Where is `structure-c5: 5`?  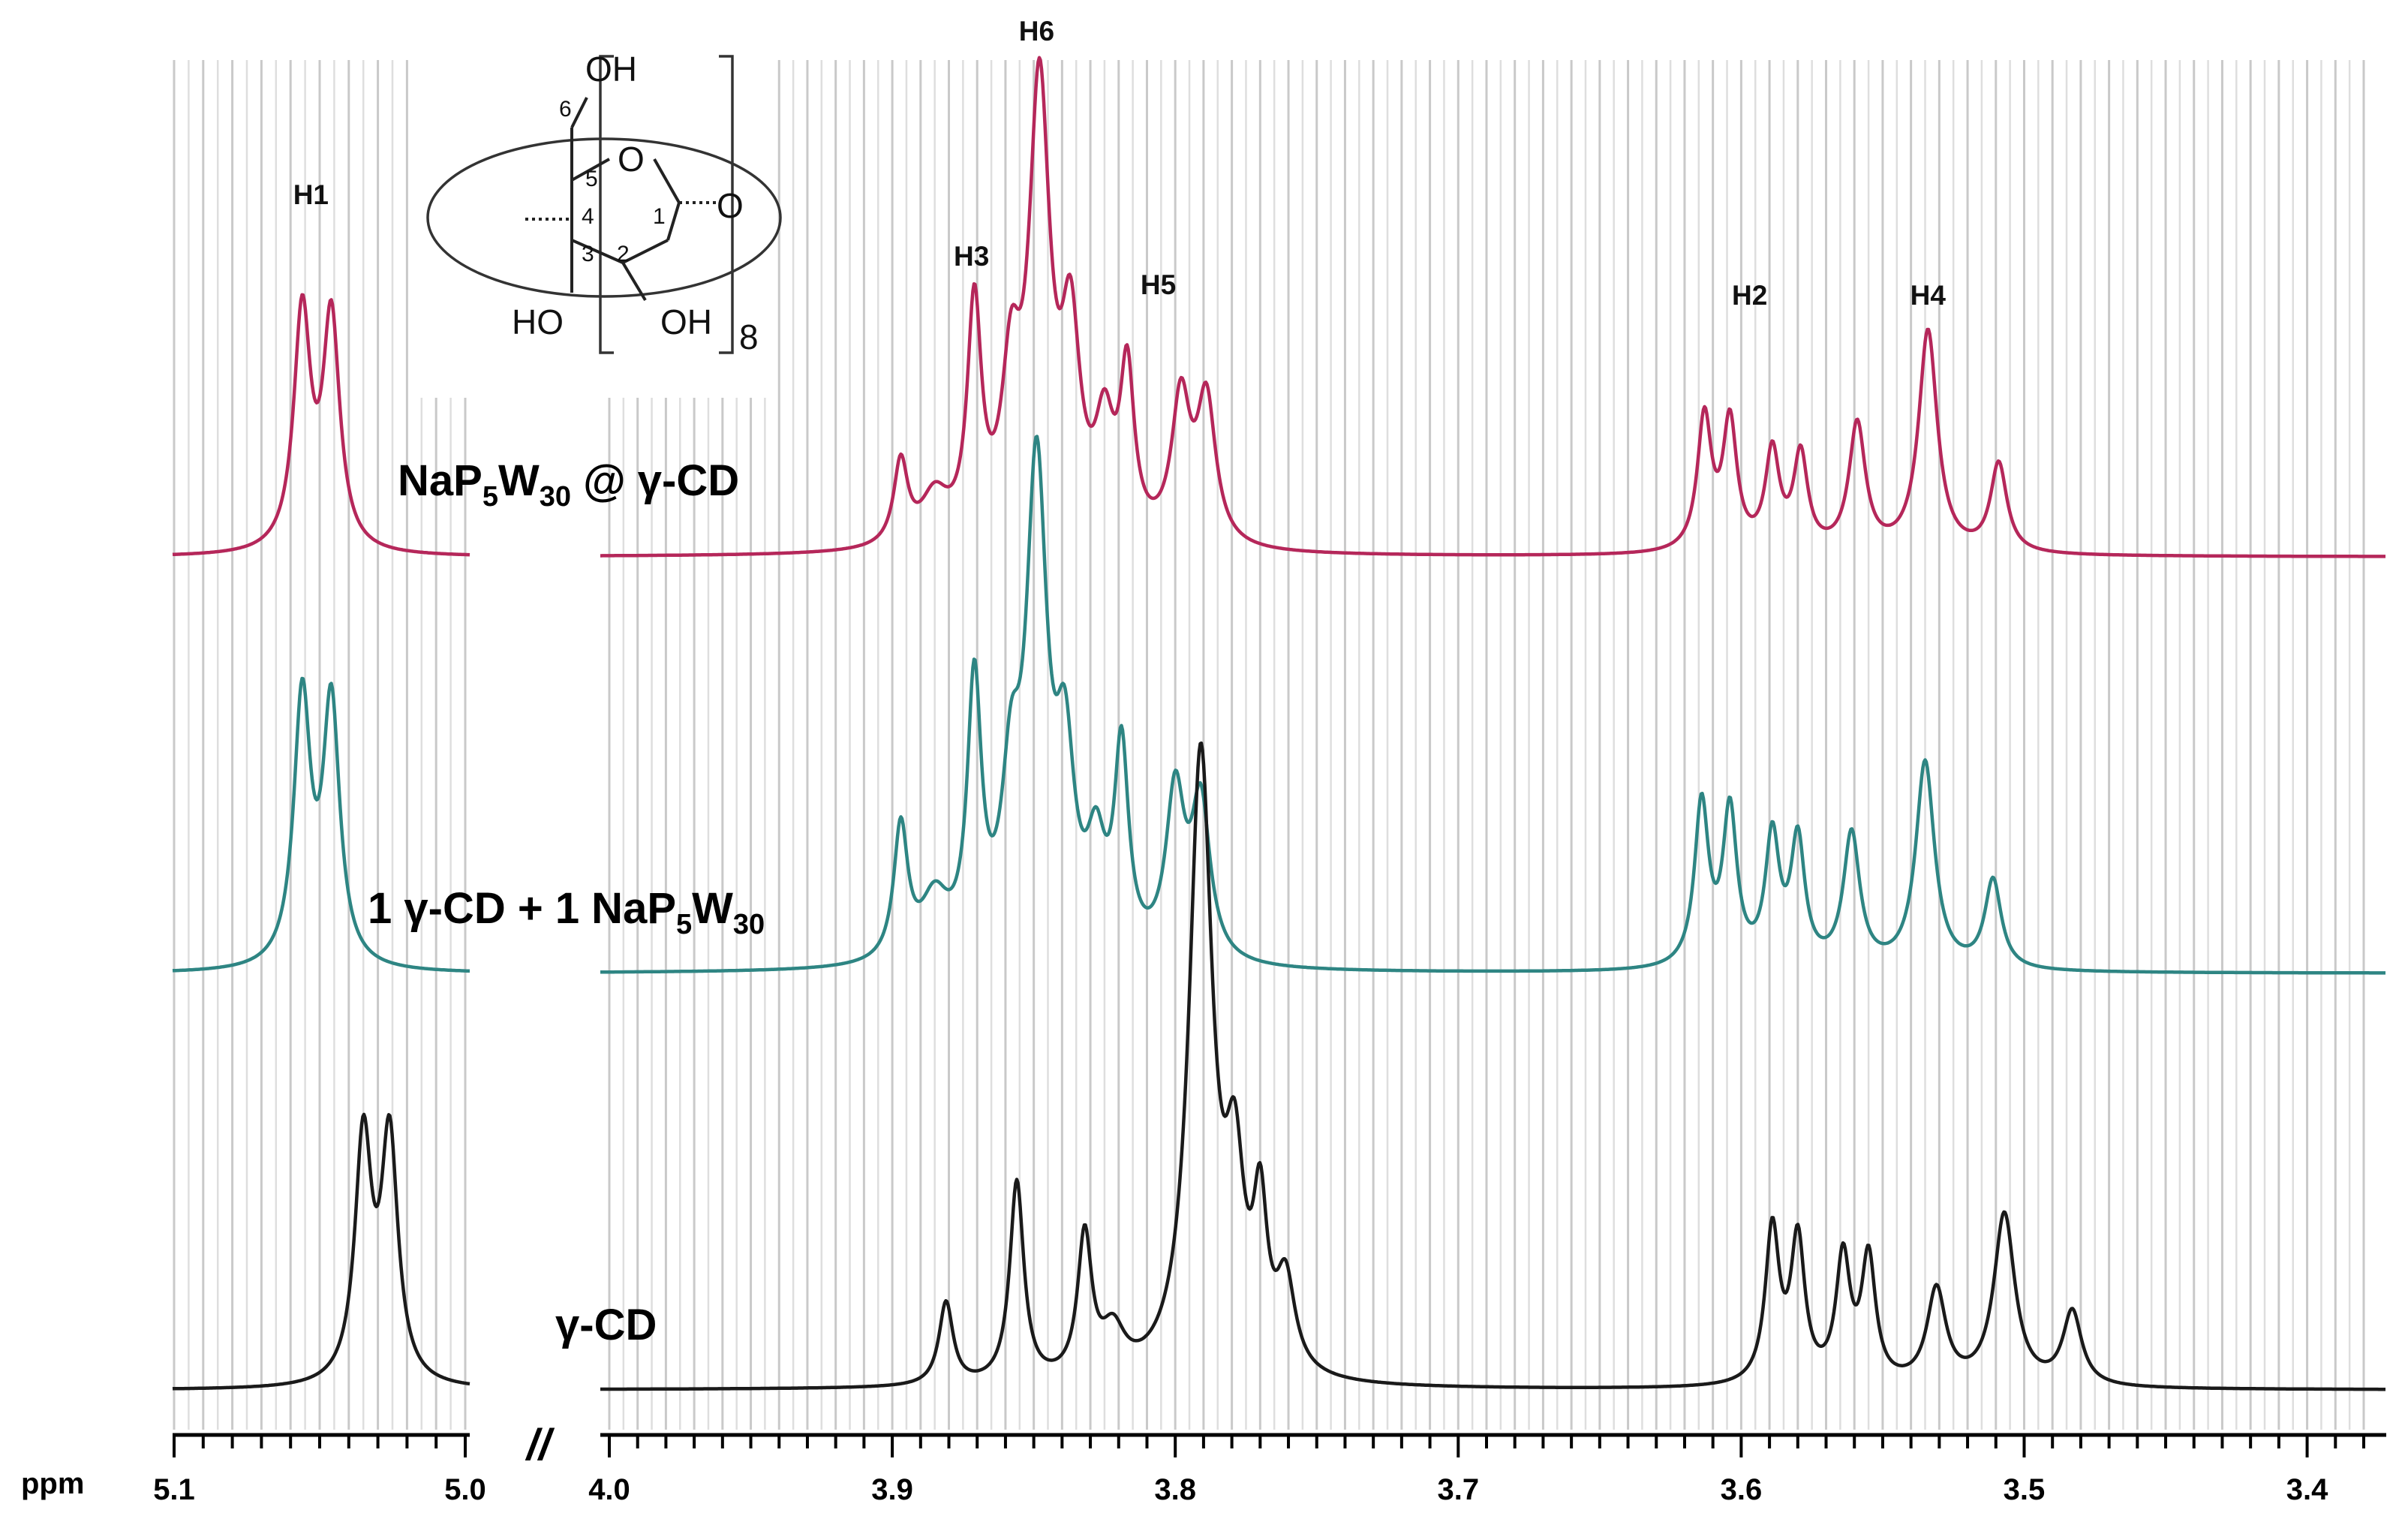
structure-c5: 5 is located at coordinates (592, 179).